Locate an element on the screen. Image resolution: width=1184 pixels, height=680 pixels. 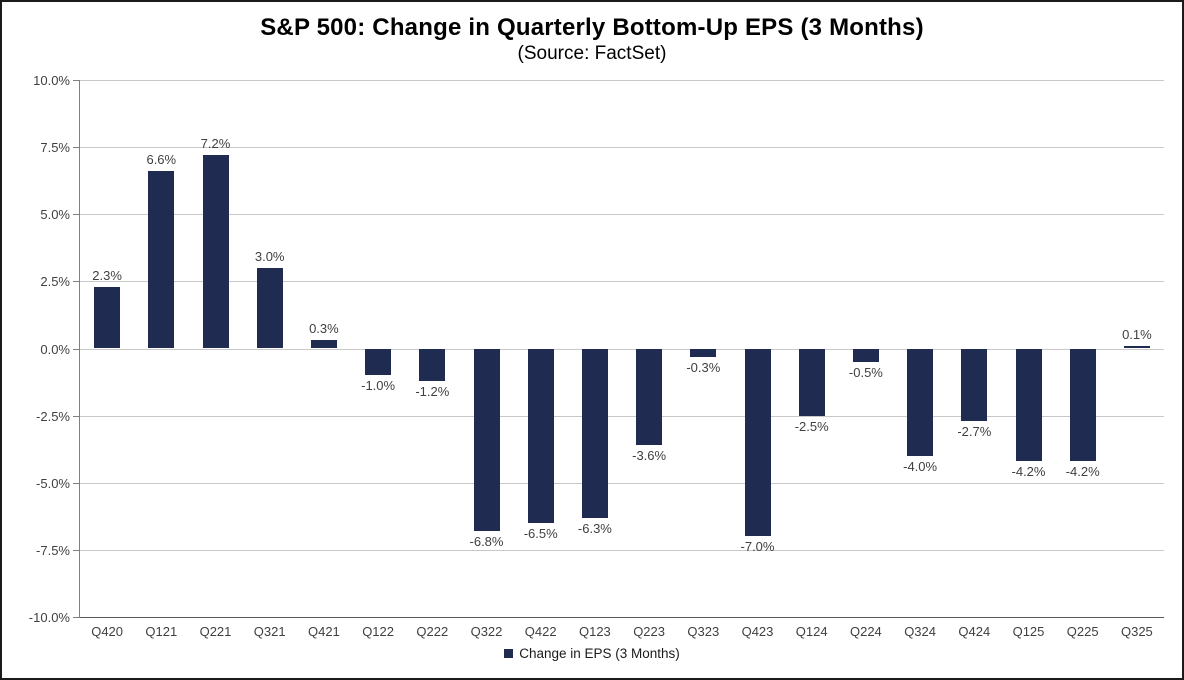
bar-Q424 is located at coordinates (974, 384).